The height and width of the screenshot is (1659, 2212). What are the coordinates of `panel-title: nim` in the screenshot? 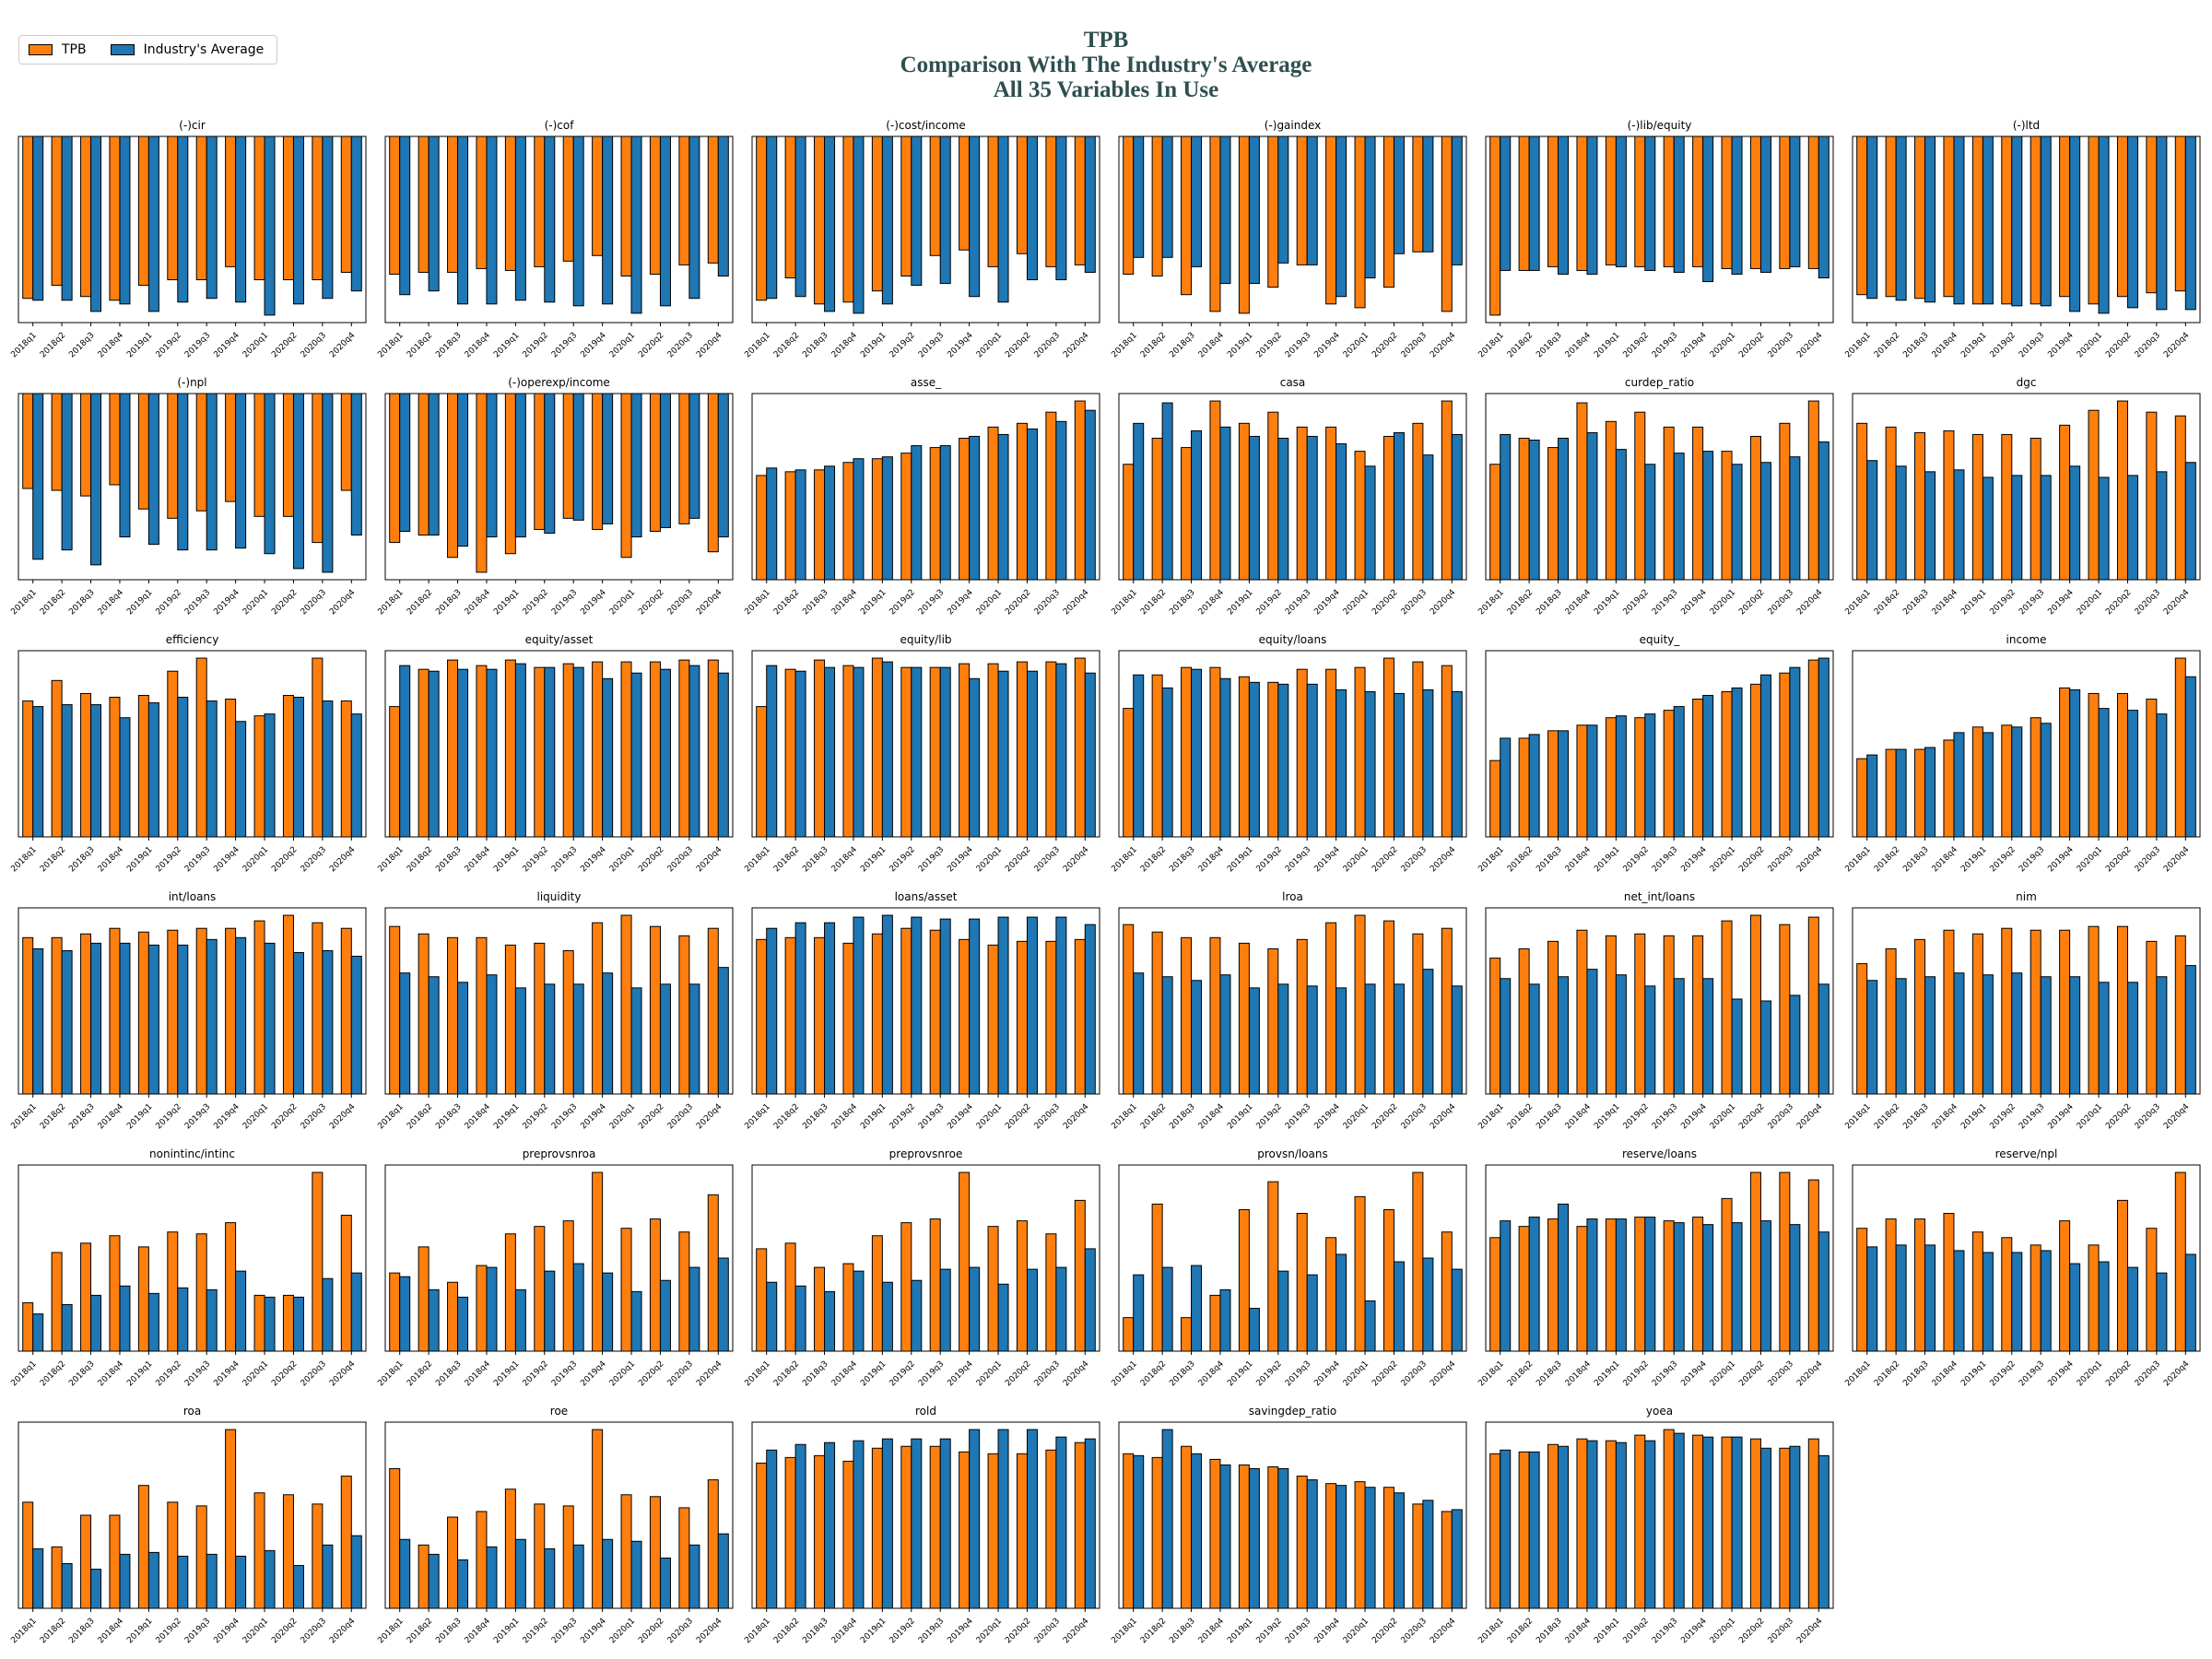 It's located at (2026, 896).